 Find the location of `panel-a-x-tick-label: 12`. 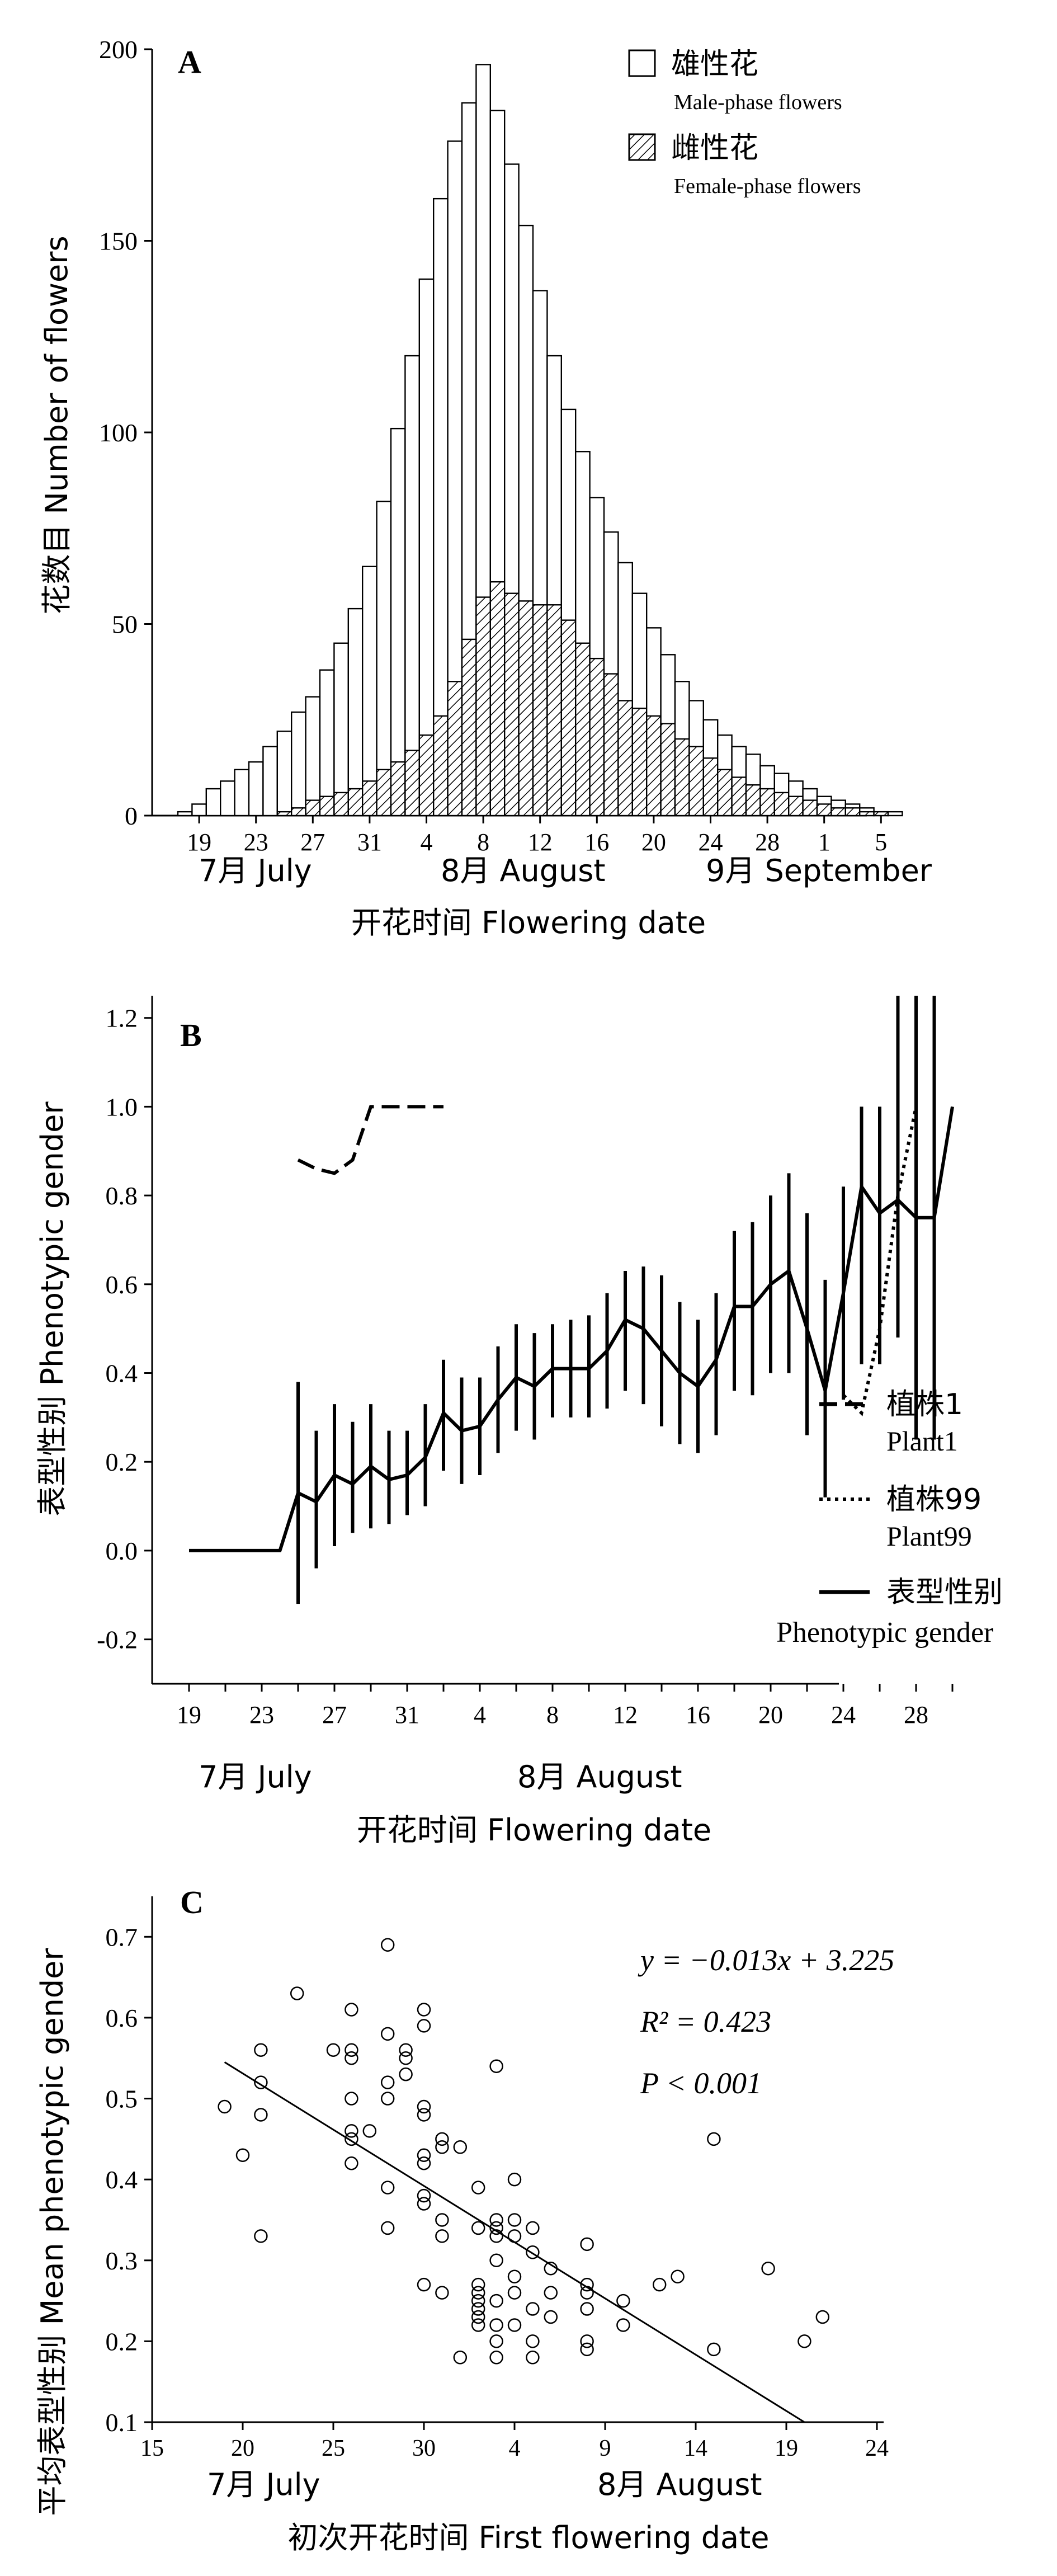

panel-a-x-tick-label: 12 is located at coordinates (540, 842).